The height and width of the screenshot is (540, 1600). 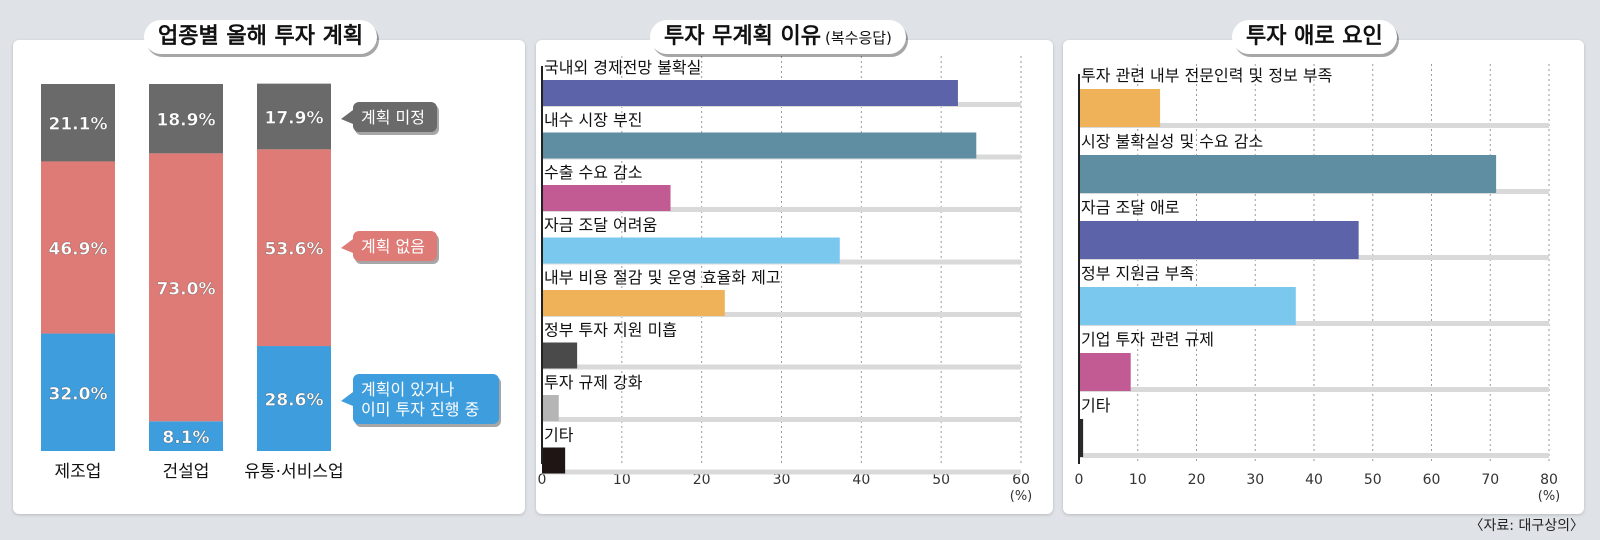 What do you see at coordinates (1490, 480) in the screenshot?
I see `x-tick-label: 70` at bounding box center [1490, 480].